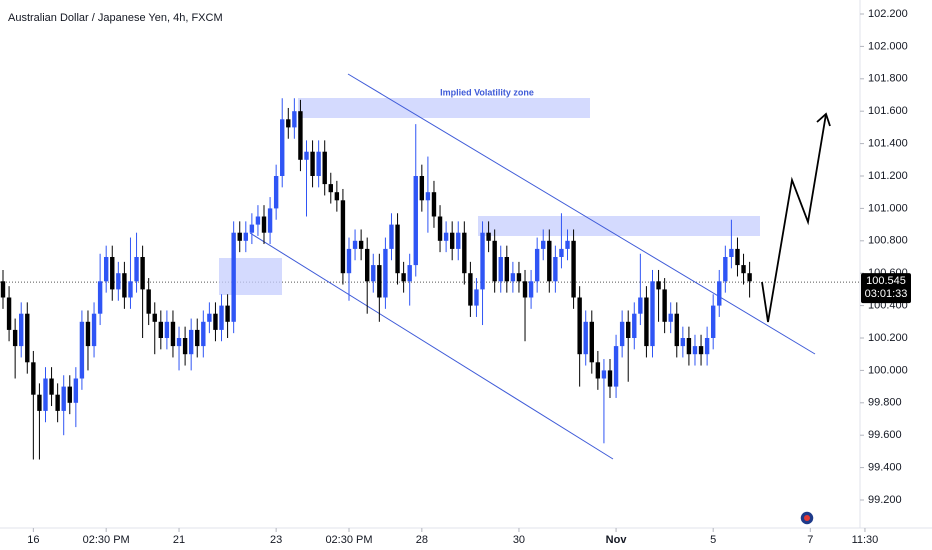  Describe the element at coordinates (617, 540) in the screenshot. I see `x-tick-label: Nov` at that location.